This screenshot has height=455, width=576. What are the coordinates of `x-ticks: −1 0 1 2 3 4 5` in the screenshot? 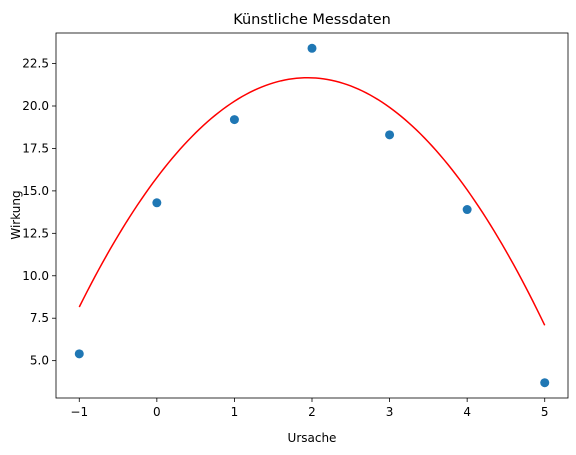 It's located at (309, 408).